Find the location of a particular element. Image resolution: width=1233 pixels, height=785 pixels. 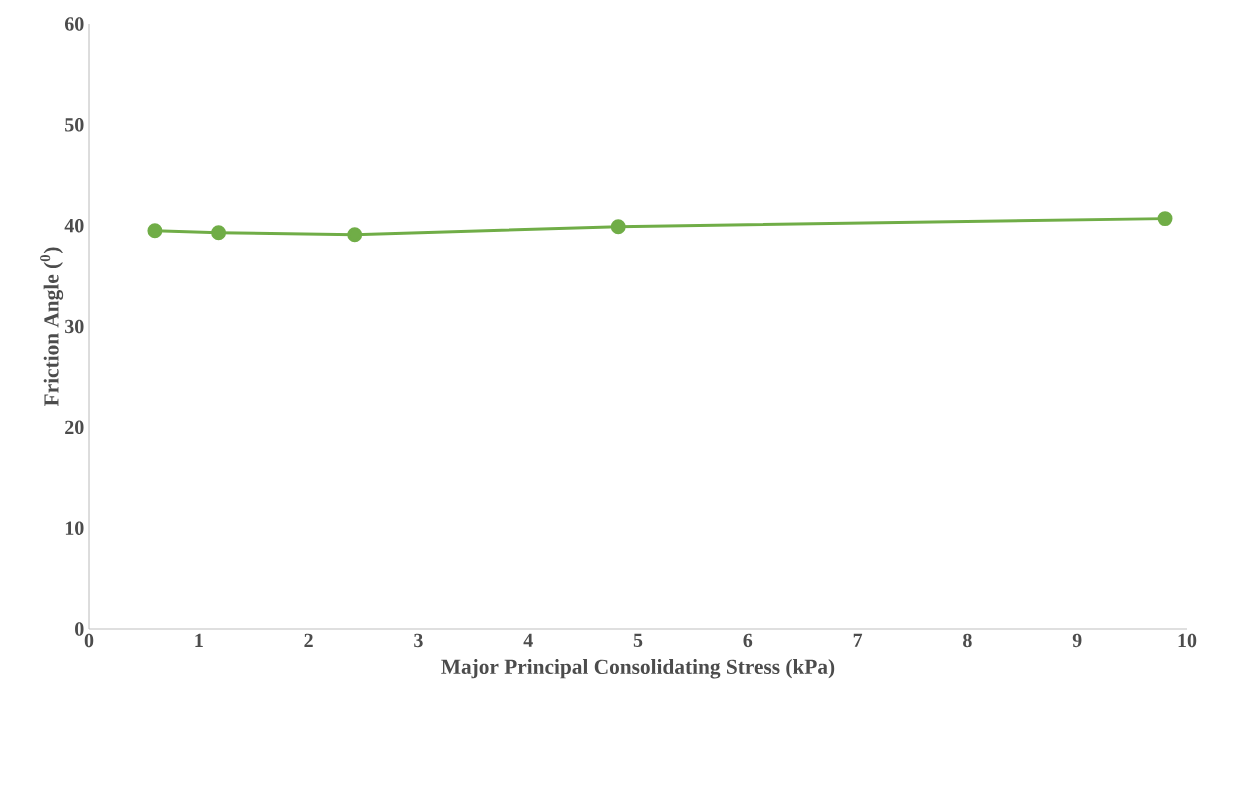

x-tick-label: 6 is located at coordinates (748, 640).